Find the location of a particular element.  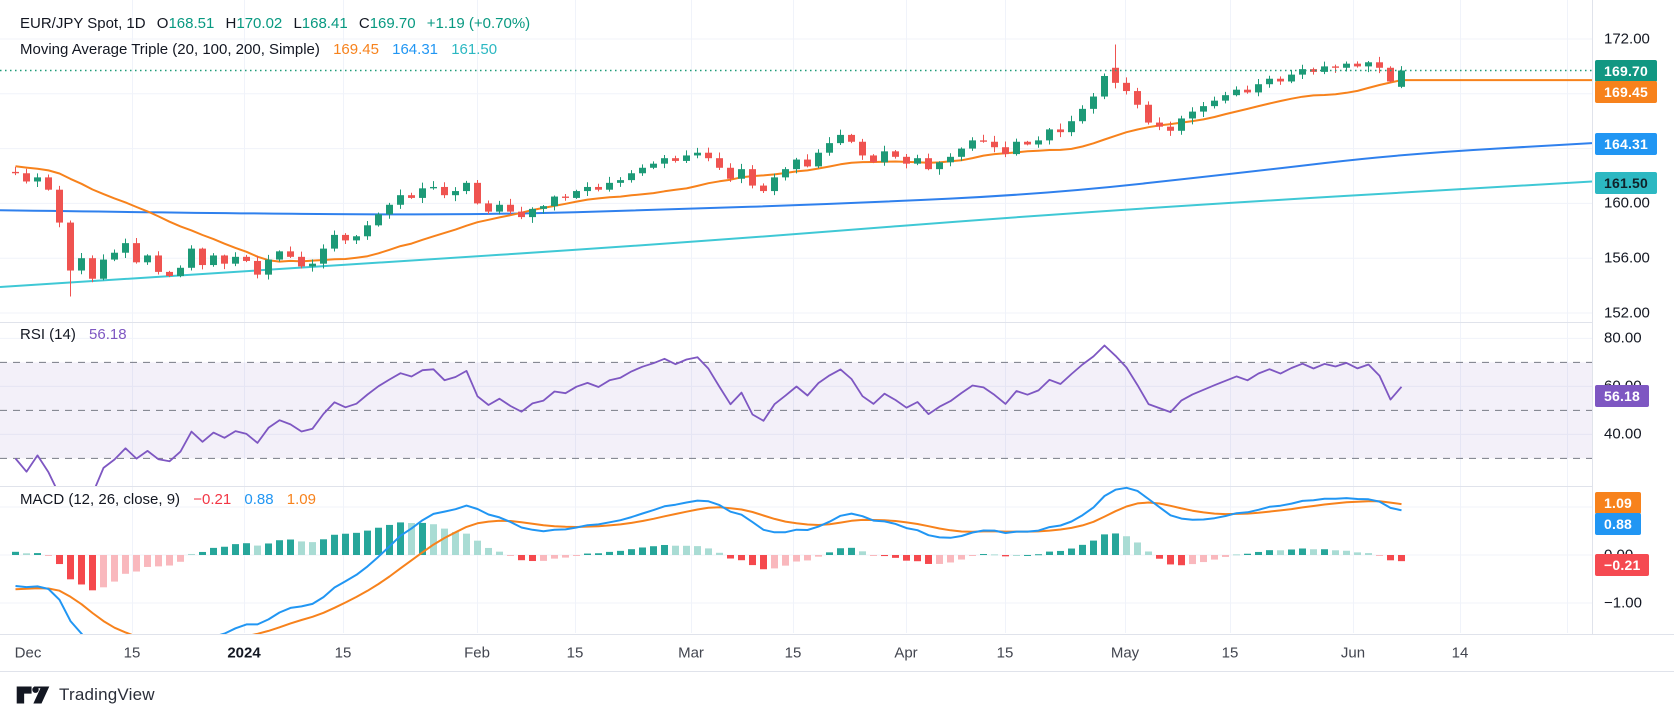

ma100-value: 164.31 is located at coordinates (415, 49).